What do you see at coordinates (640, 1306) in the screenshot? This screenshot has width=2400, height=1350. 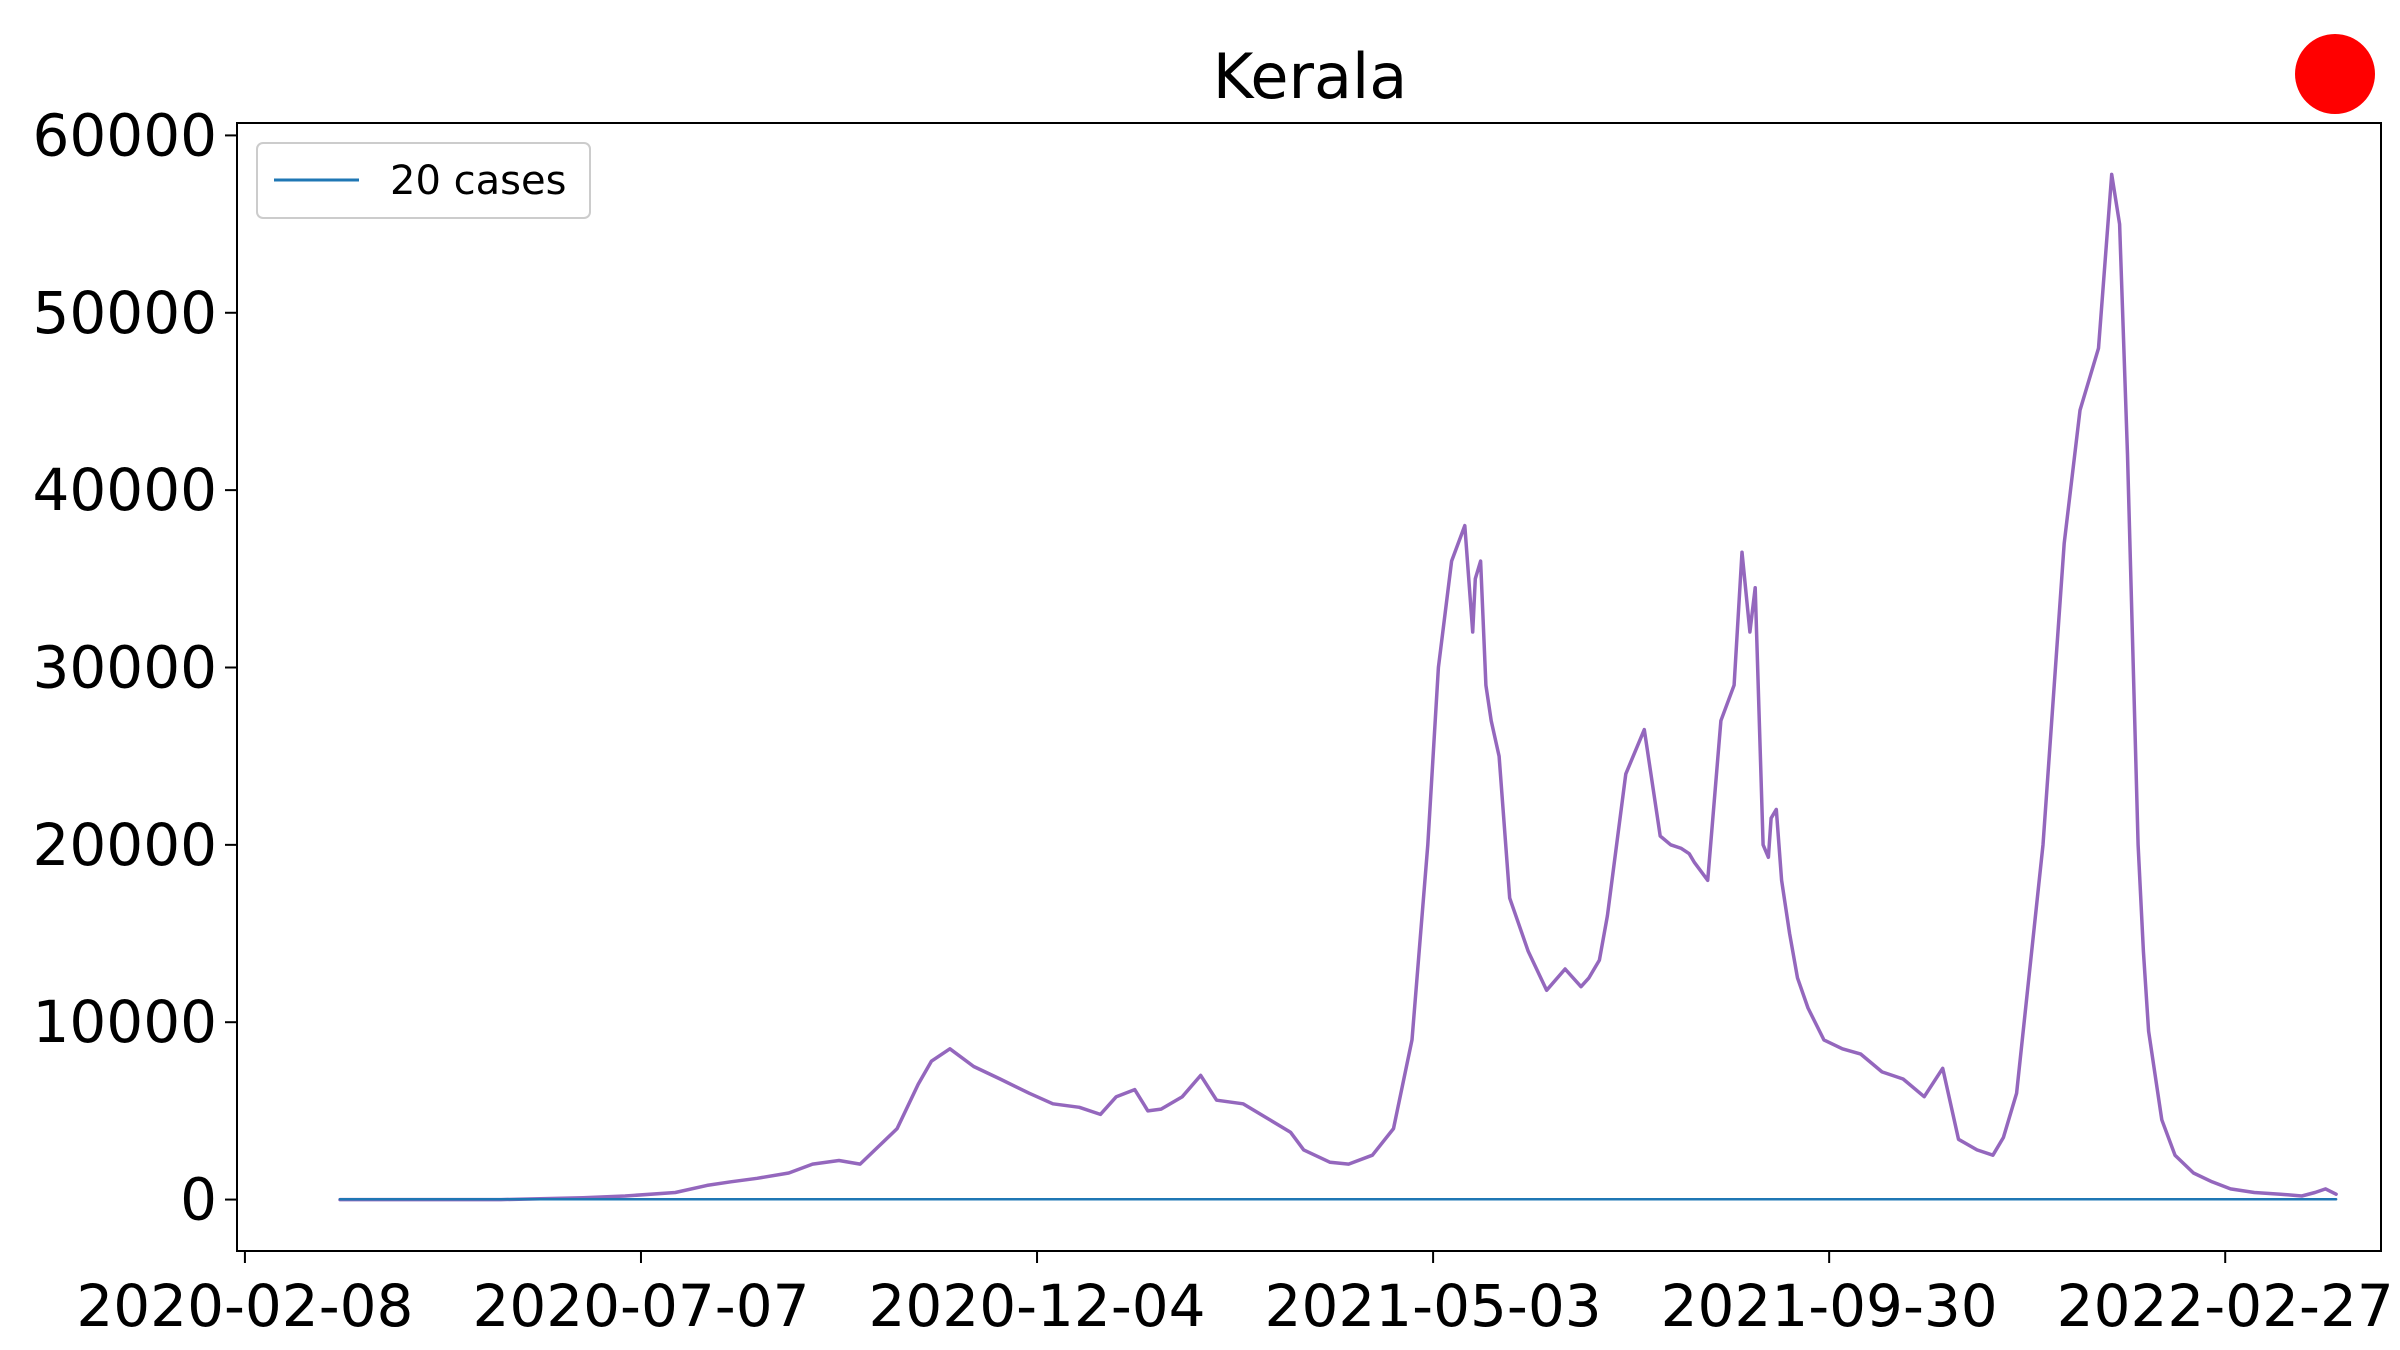 I see `x-tick-label: 2020-07-07` at bounding box center [640, 1306].